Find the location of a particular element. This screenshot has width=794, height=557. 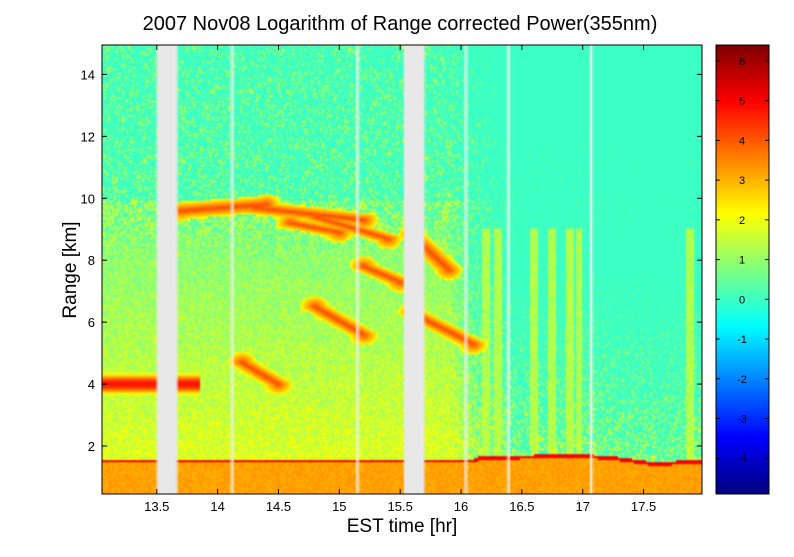

y-axis-label: Range [km] is located at coordinates (70, 269).